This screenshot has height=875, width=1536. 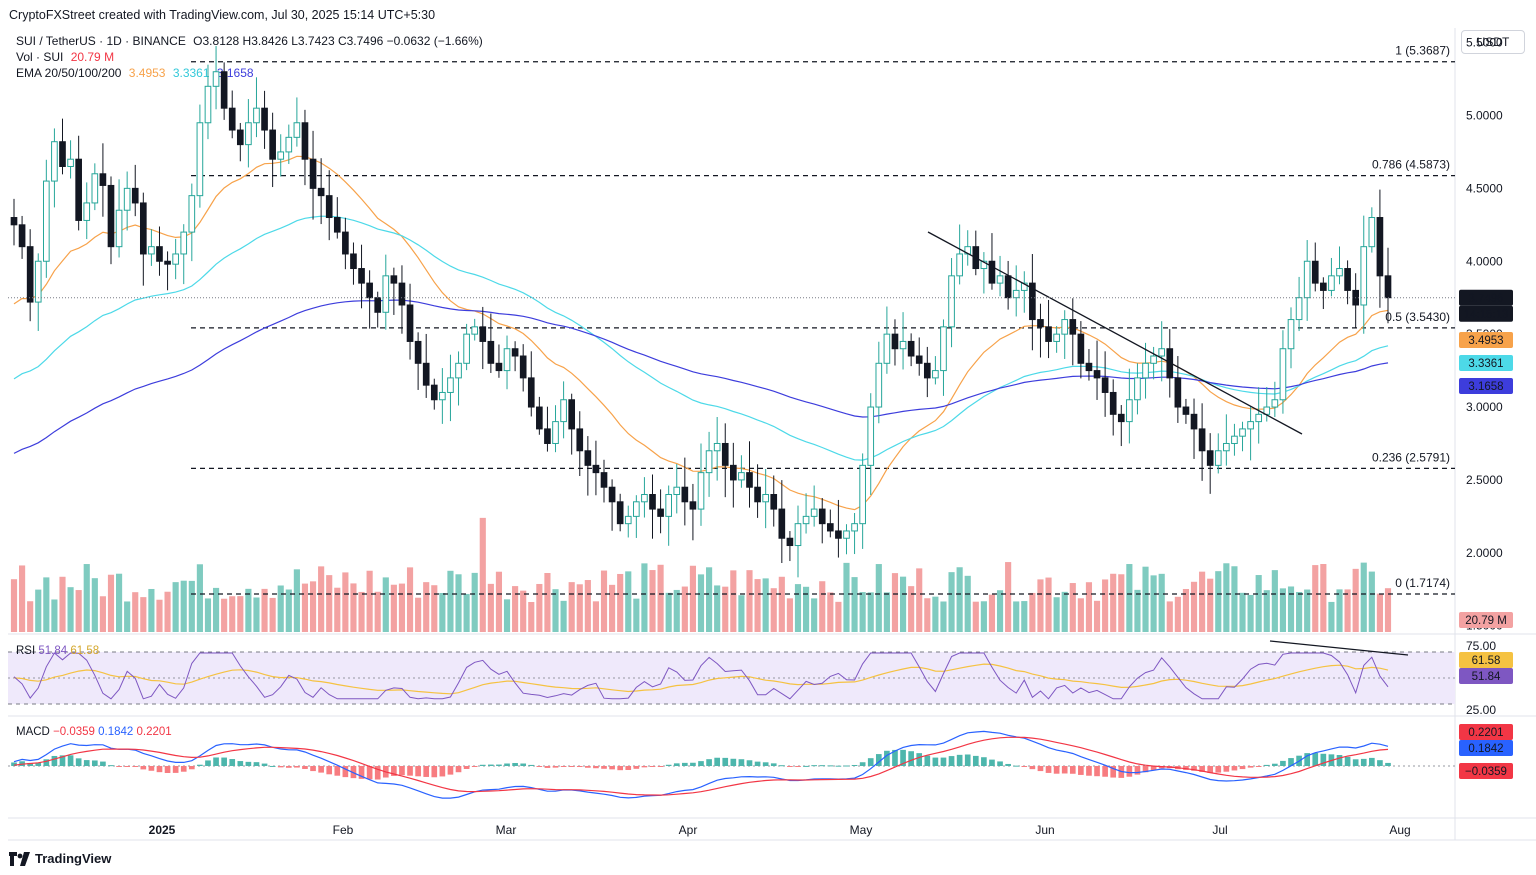 I want to click on time-tick-label: Jun, so click(x=1044, y=830).